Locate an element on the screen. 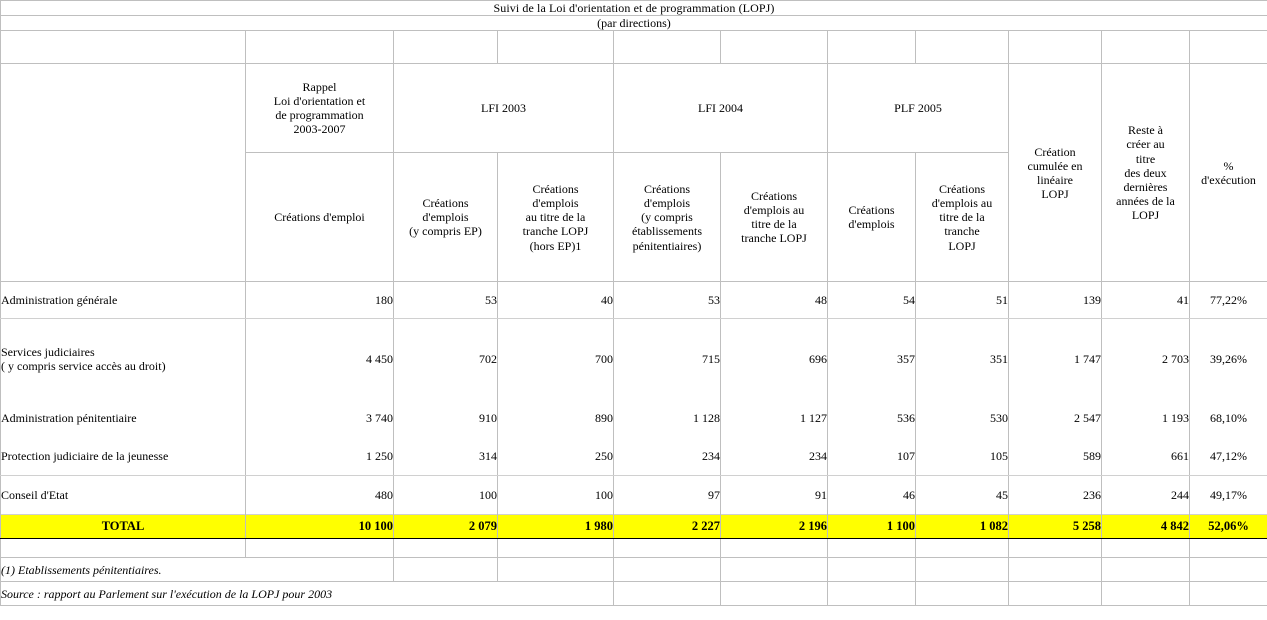 This screenshot has height=620, width=1267. header-group-lfi2003: LFI 2003 is located at coordinates (503, 108).